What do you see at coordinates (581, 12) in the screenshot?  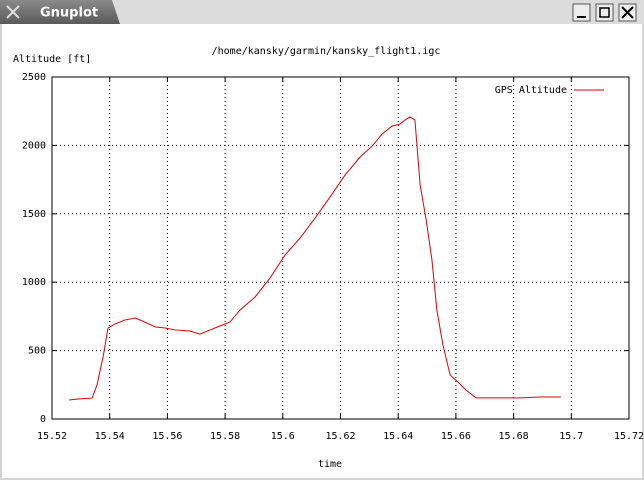 I see `minimize-button` at bounding box center [581, 12].